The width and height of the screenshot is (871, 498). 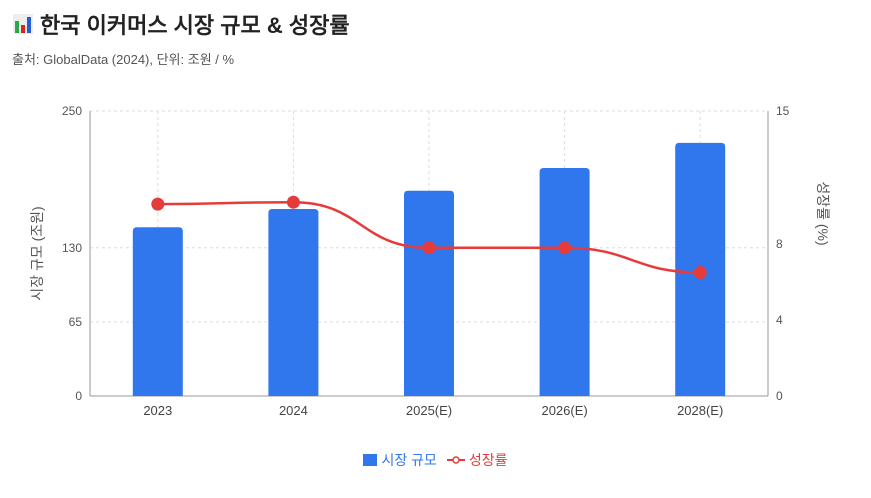 I want to click on x-tick-label: 2024, so click(x=293, y=410).